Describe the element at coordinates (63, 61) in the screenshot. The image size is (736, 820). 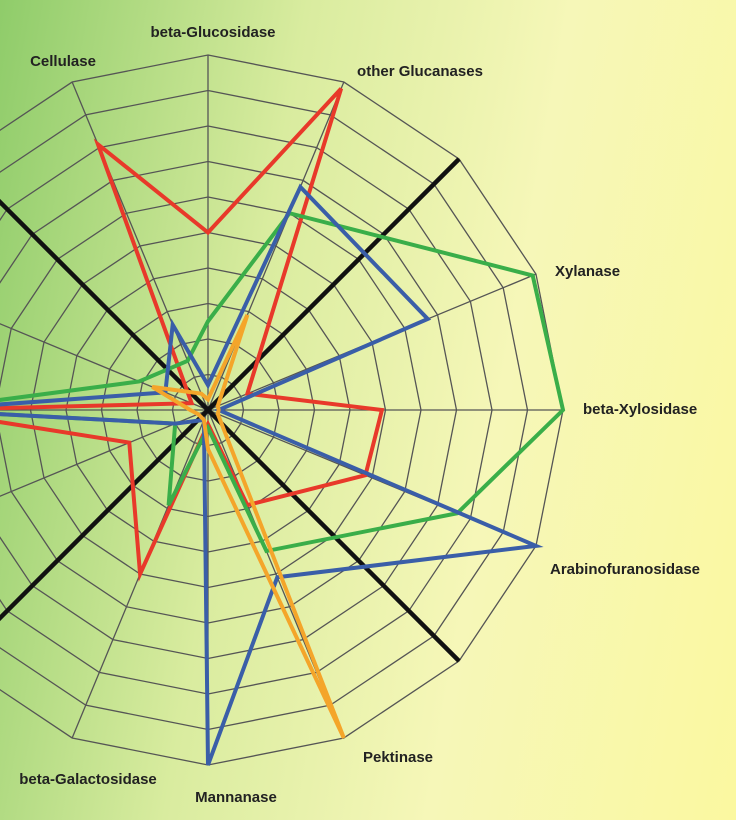
I see `axis-label: Cellulase` at that location.